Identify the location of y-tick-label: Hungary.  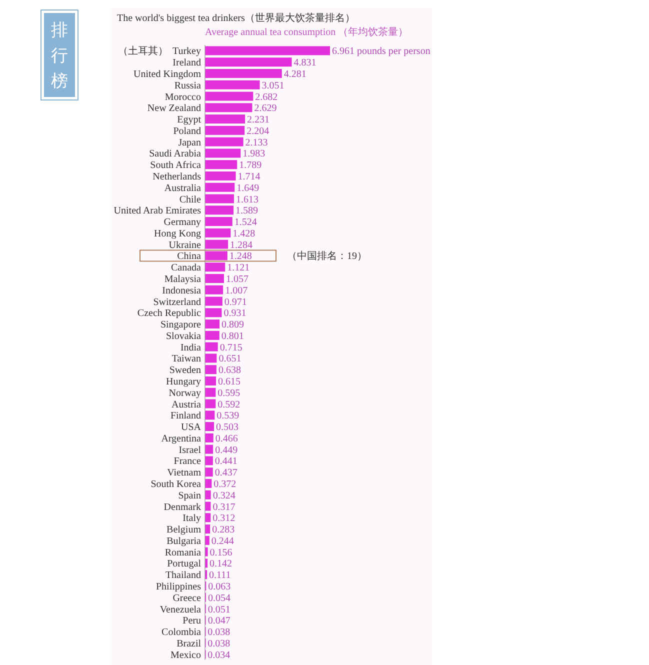
(183, 382).